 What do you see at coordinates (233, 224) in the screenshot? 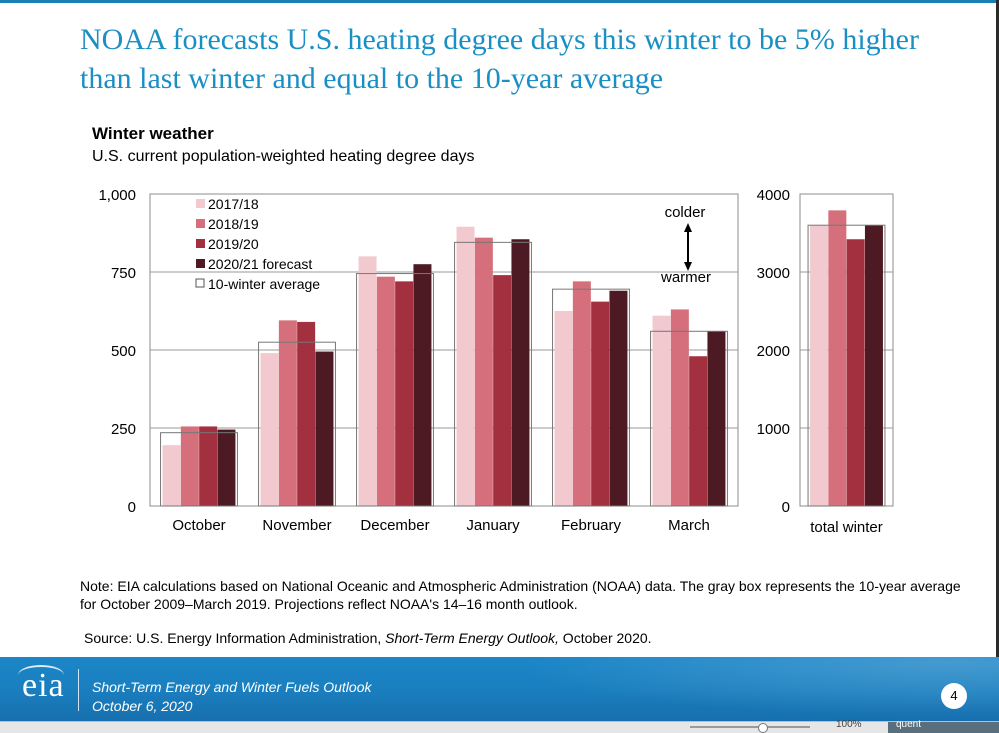
I see `legend-label: 2018/19` at bounding box center [233, 224].